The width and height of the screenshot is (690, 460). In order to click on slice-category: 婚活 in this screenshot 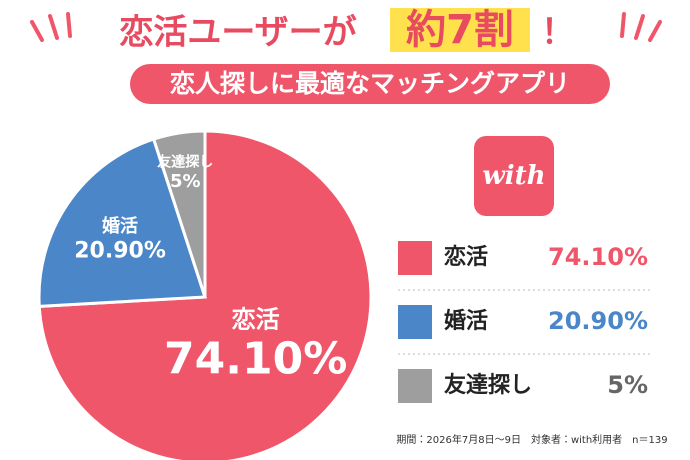, I will do `click(120, 226)`.